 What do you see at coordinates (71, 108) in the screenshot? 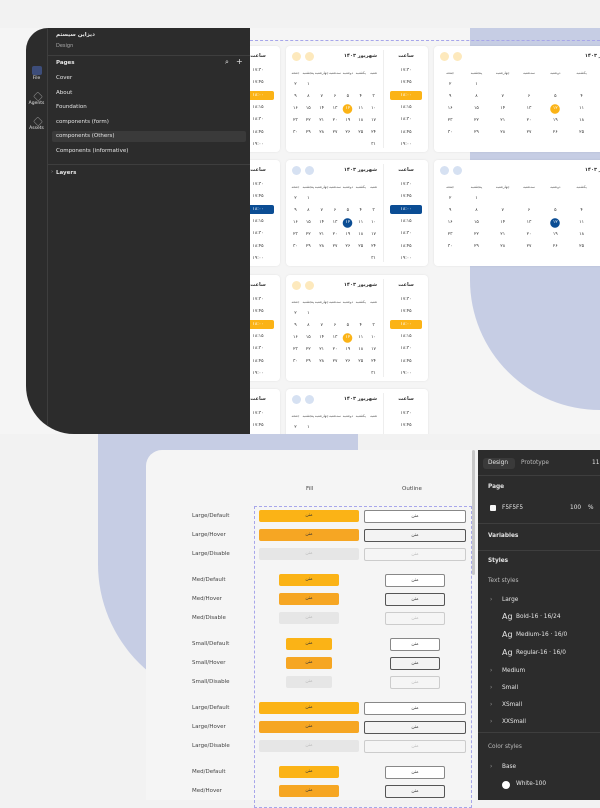
I see `page-item: Foundation` at bounding box center [71, 108].